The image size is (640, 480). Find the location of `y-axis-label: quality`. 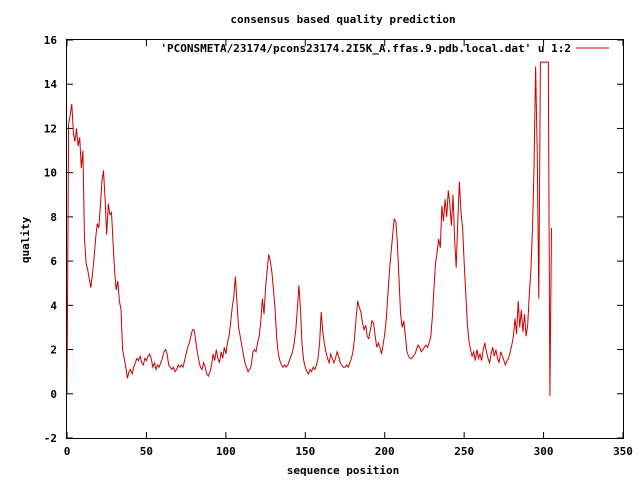

y-axis-label: quality is located at coordinates (25, 239).